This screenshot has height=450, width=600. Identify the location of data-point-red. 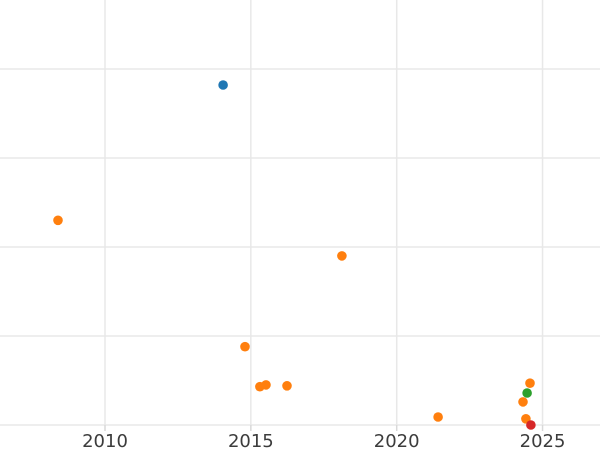
(531, 425).